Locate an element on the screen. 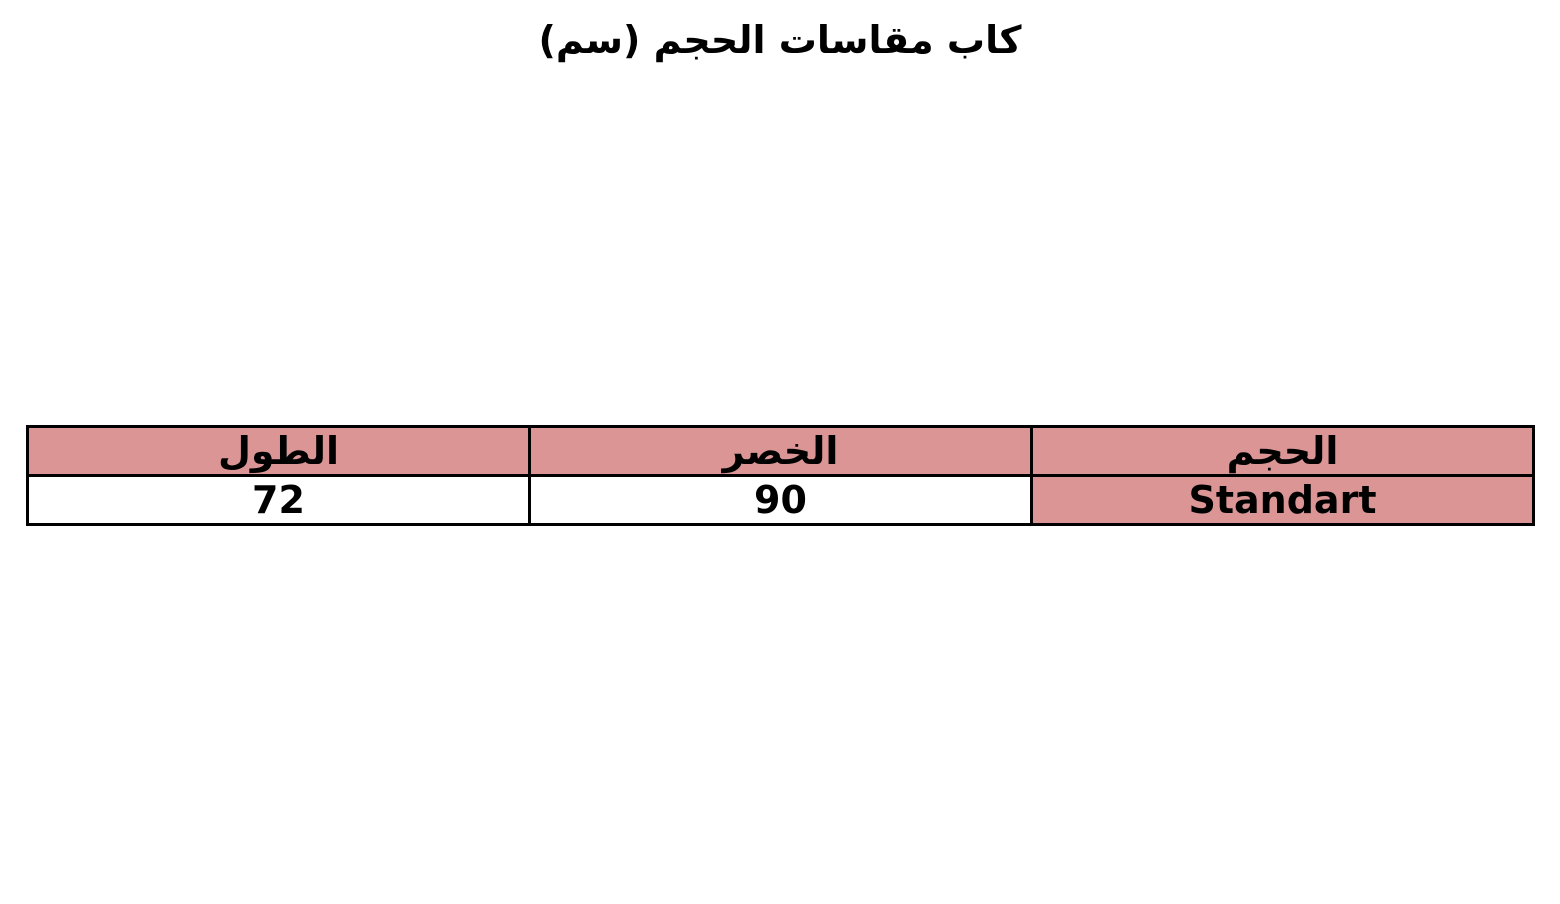 This screenshot has width=1560, height=904. cell-waist: 90 is located at coordinates (780, 500).